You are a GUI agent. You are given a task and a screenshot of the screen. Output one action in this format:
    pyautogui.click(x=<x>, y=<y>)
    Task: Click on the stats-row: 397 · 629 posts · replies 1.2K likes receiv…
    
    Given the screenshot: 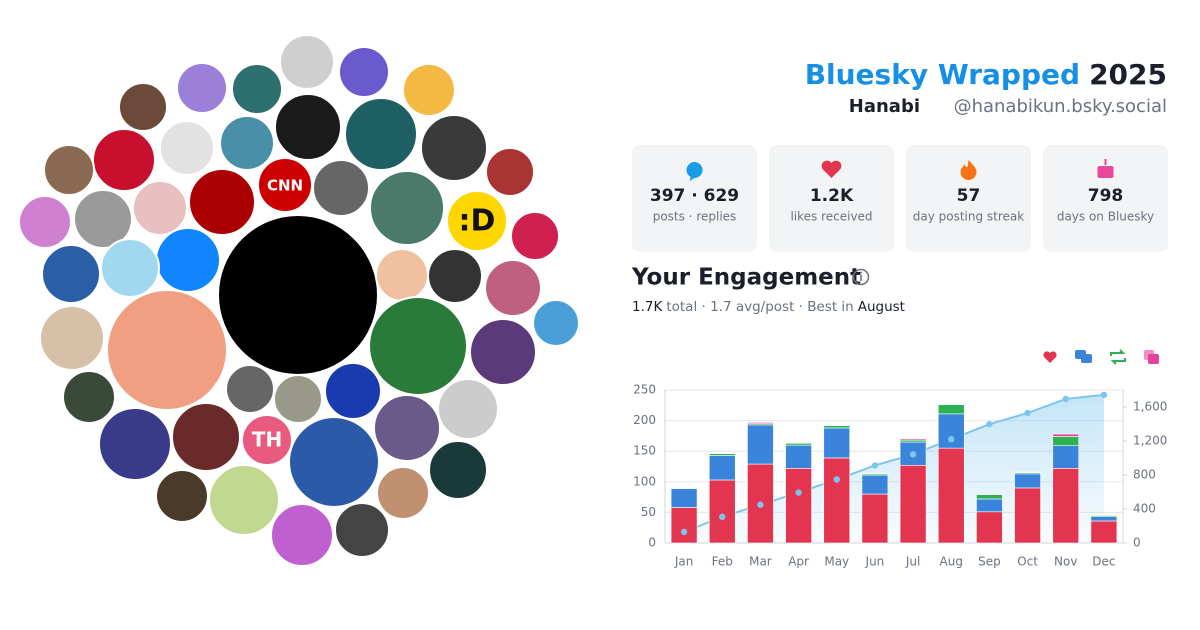 What is the action you would take?
    pyautogui.click(x=900, y=198)
    